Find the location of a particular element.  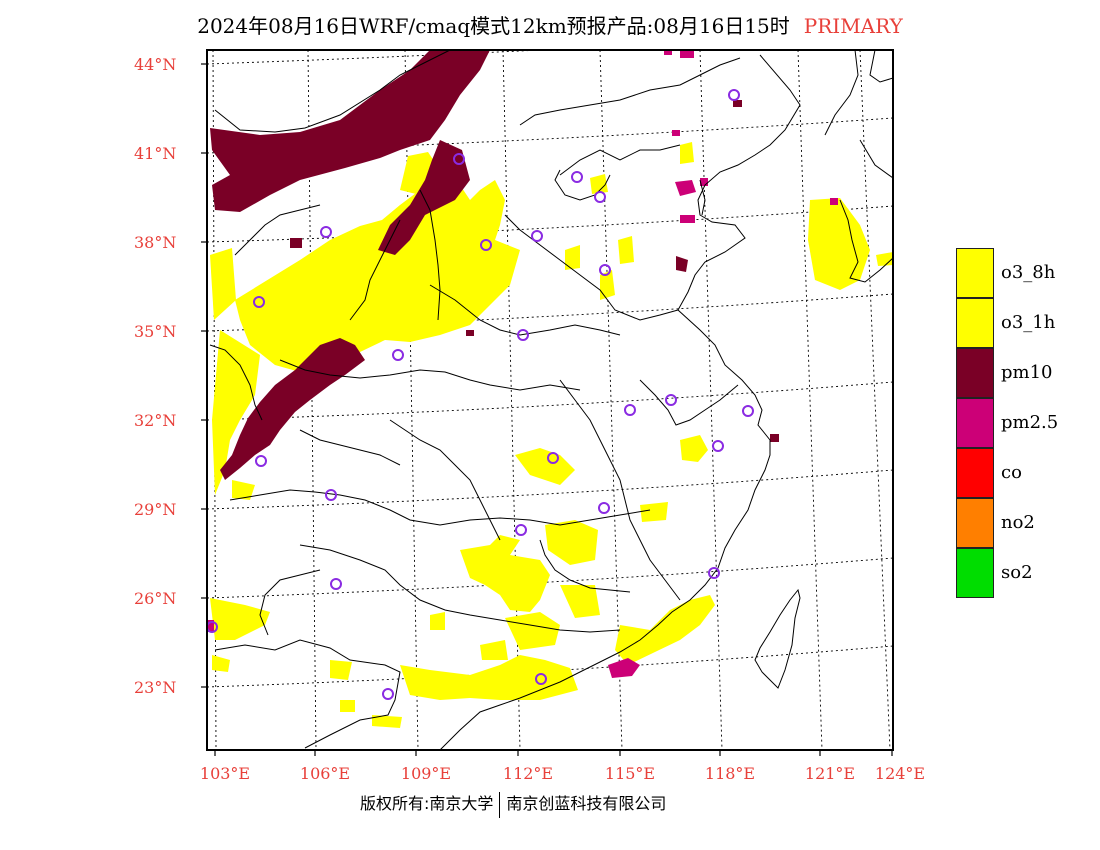

lat-label: 32°N is located at coordinates (155, 420).